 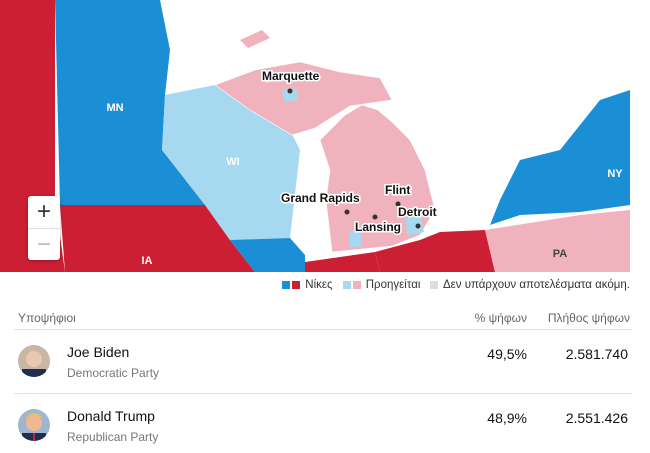 What do you see at coordinates (536, 285) in the screenshot?
I see `legend-text: Δεν υπάρχουν αποτελέσματα ακόμη.` at bounding box center [536, 285].